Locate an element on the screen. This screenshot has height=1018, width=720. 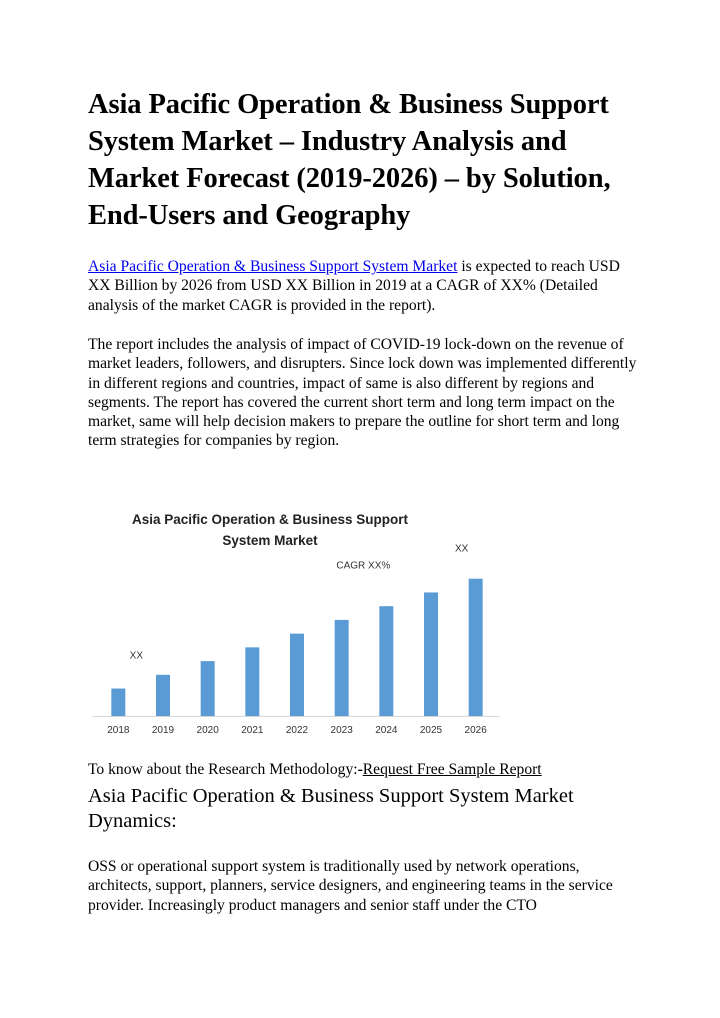
start-value-label: XX is located at coordinates (137, 656).